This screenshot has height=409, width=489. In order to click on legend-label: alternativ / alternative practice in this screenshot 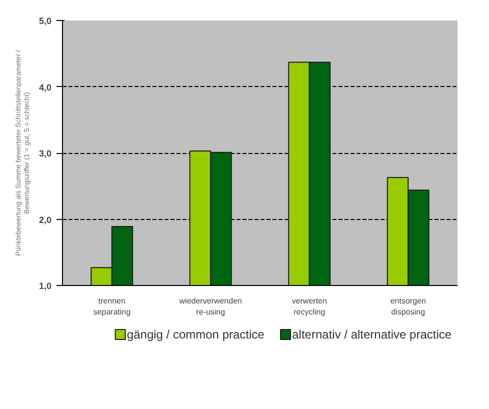, I will do `click(372, 335)`.